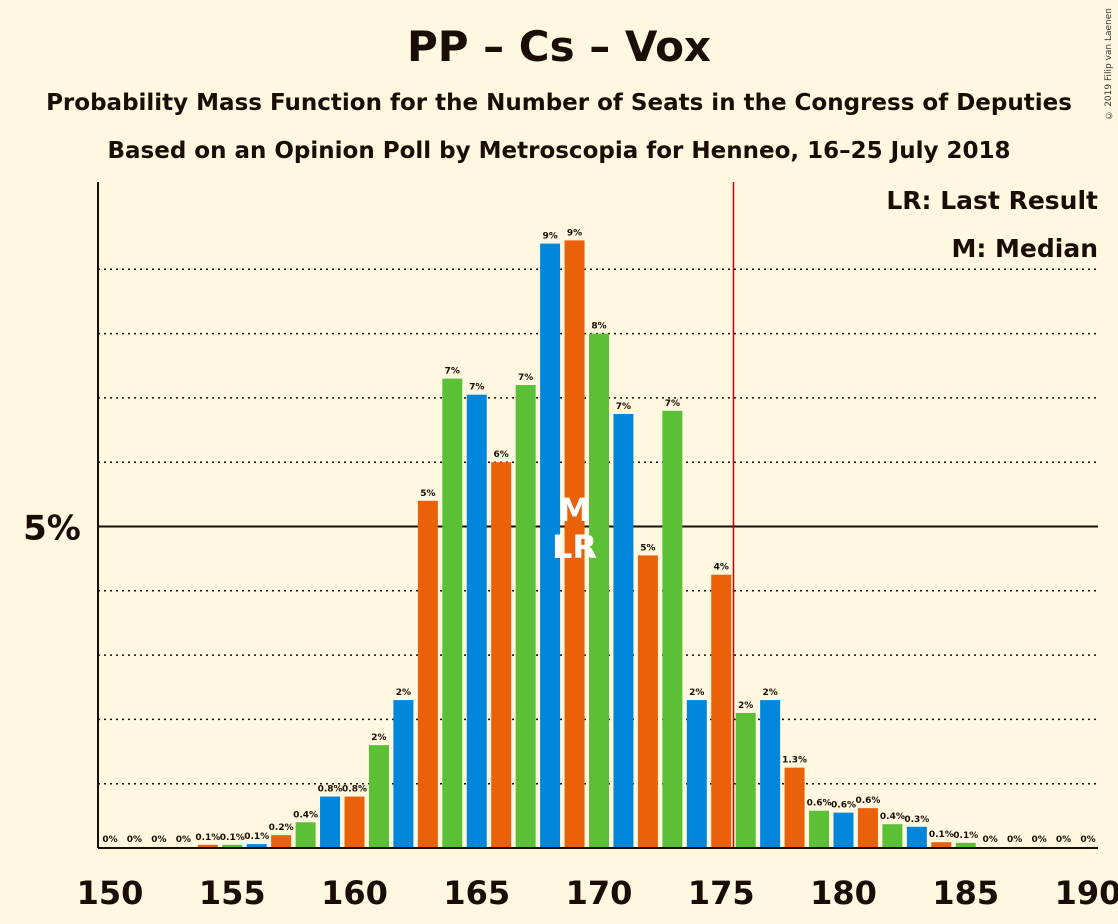 The image size is (1118, 924). I want to click on x-tick-label: 165, so click(476, 893).